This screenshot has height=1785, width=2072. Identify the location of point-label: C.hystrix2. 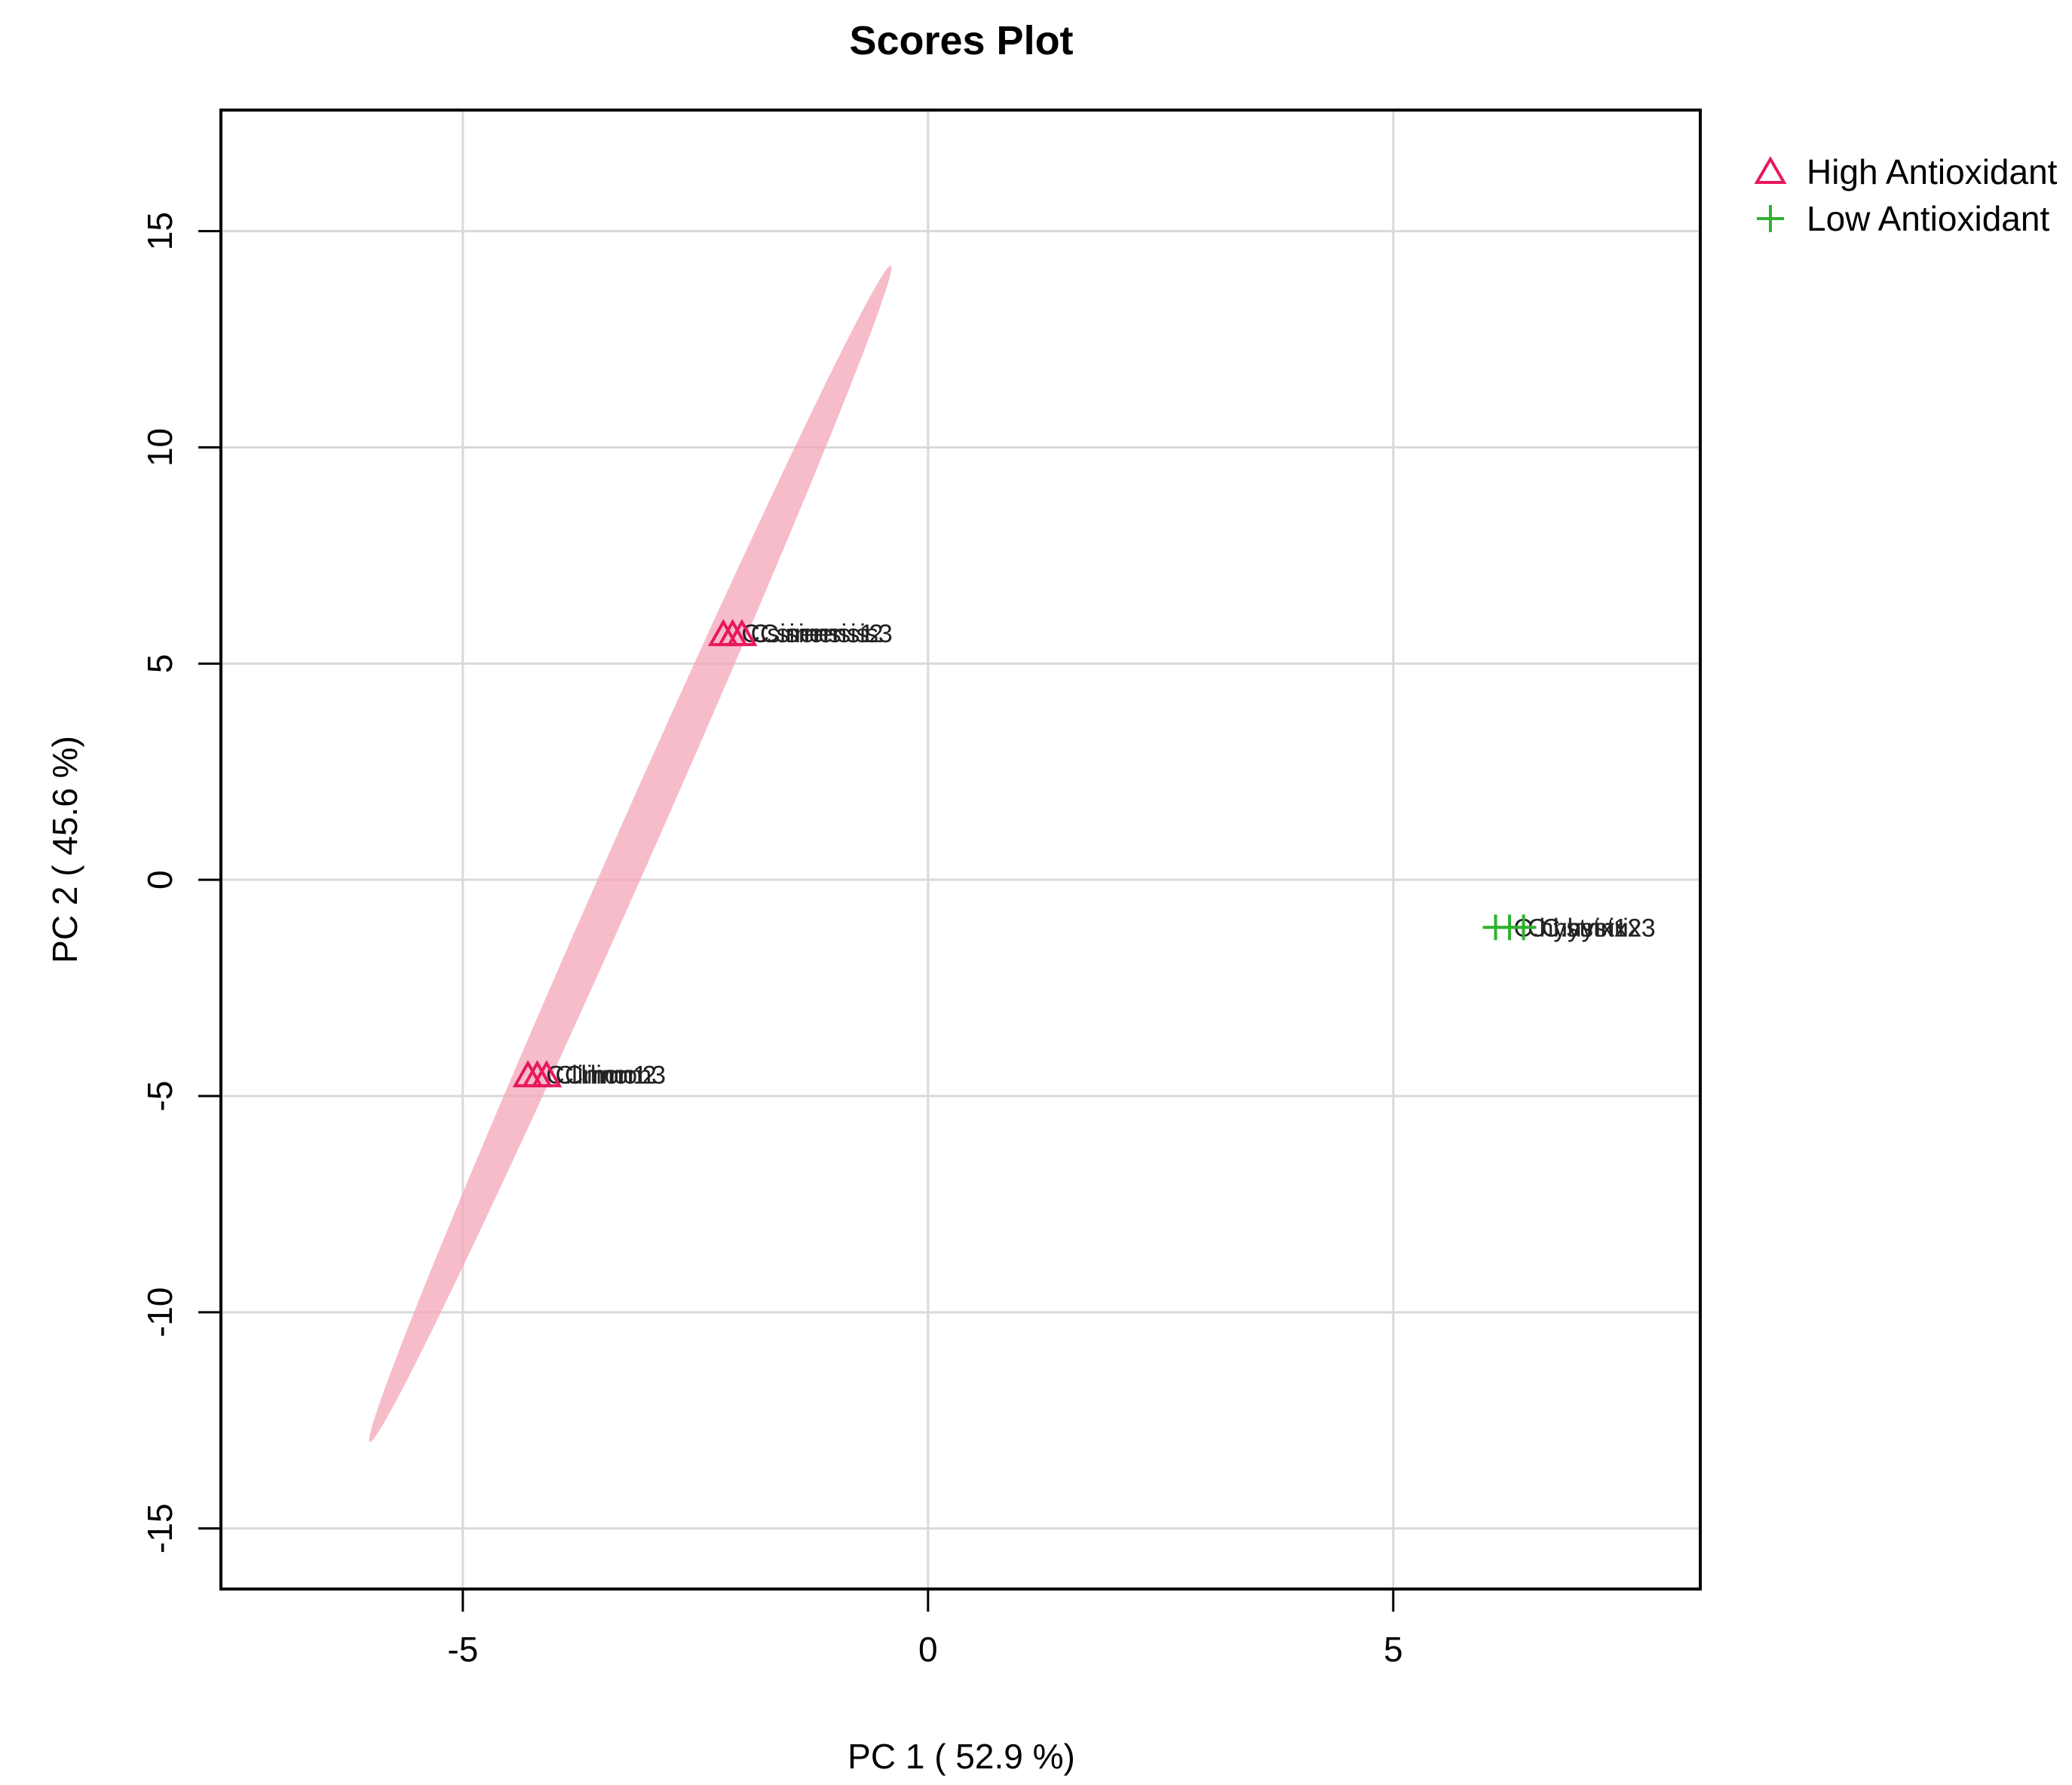
(1584, 928).